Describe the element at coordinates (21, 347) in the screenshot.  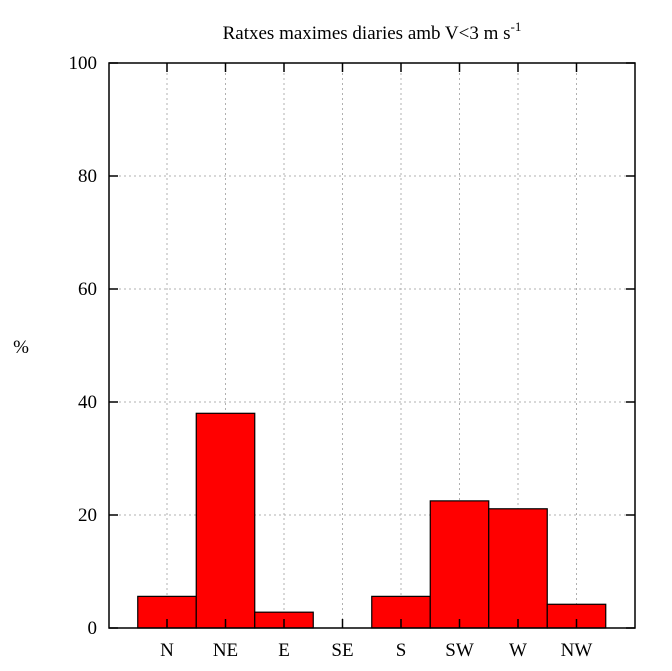
I see `y-axis-label: %` at that location.